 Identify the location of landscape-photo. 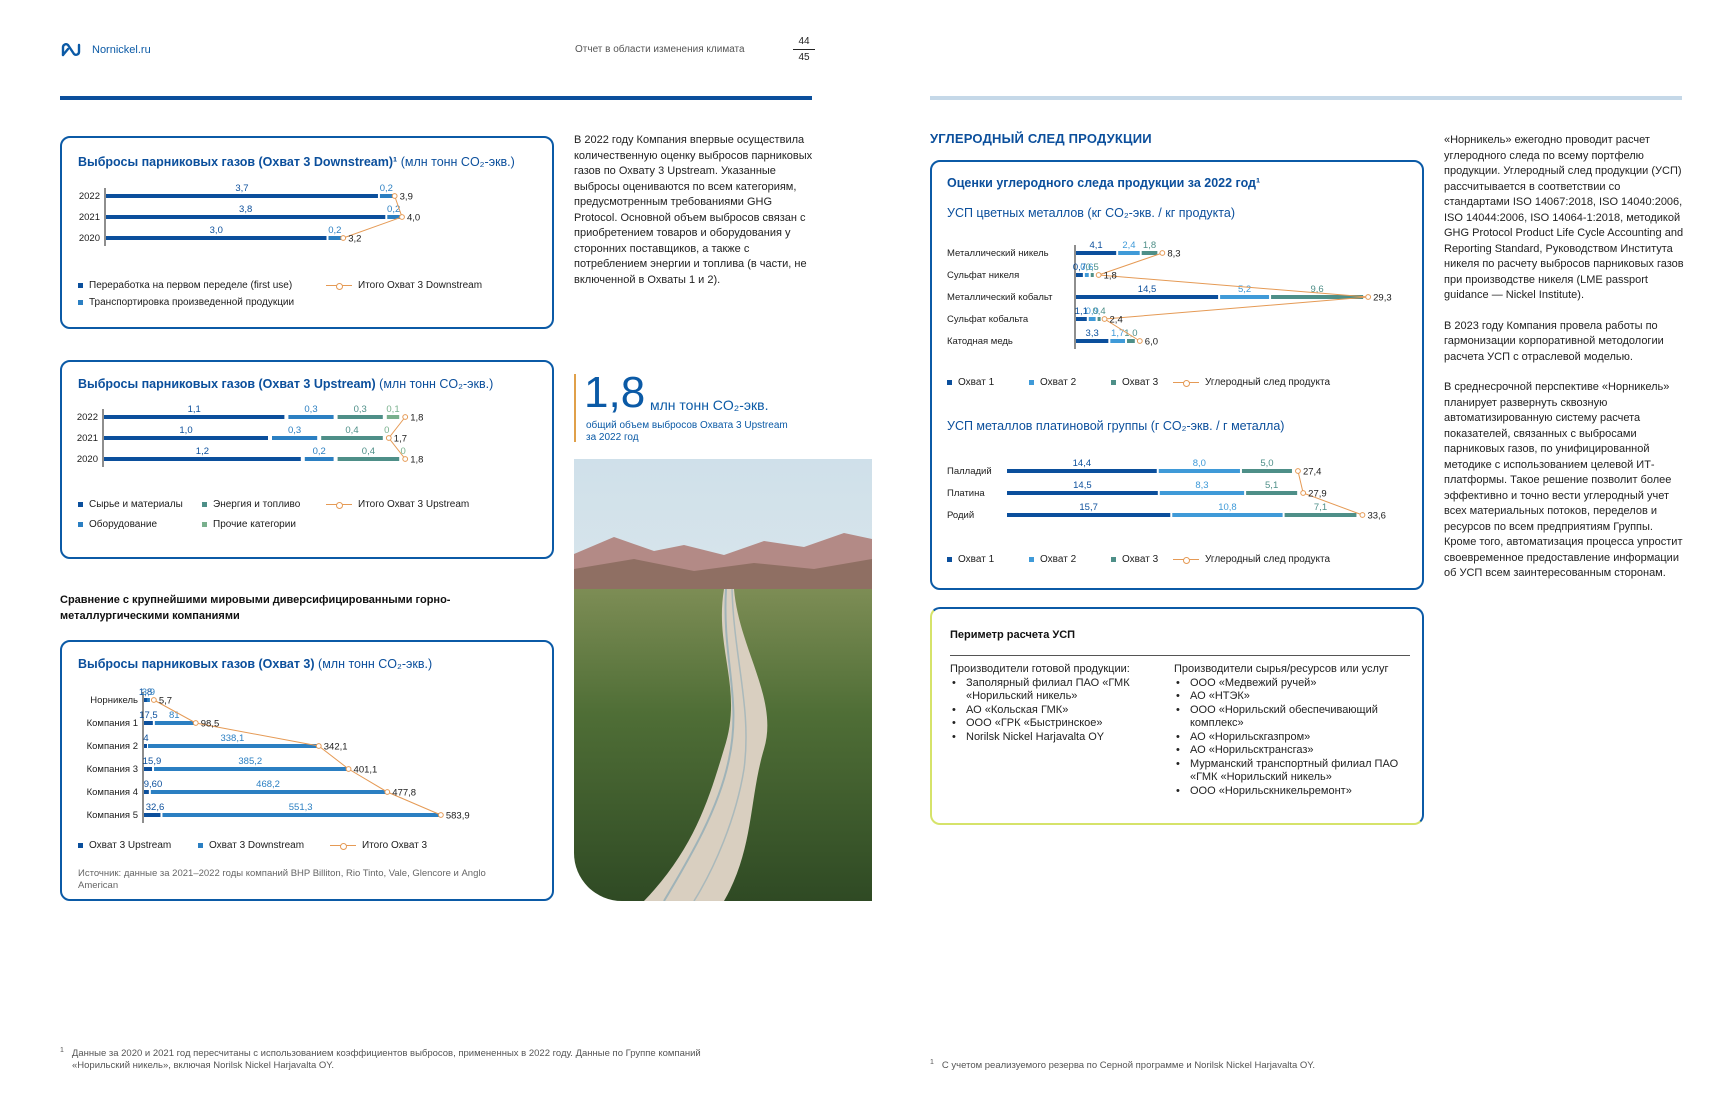
(723, 680).